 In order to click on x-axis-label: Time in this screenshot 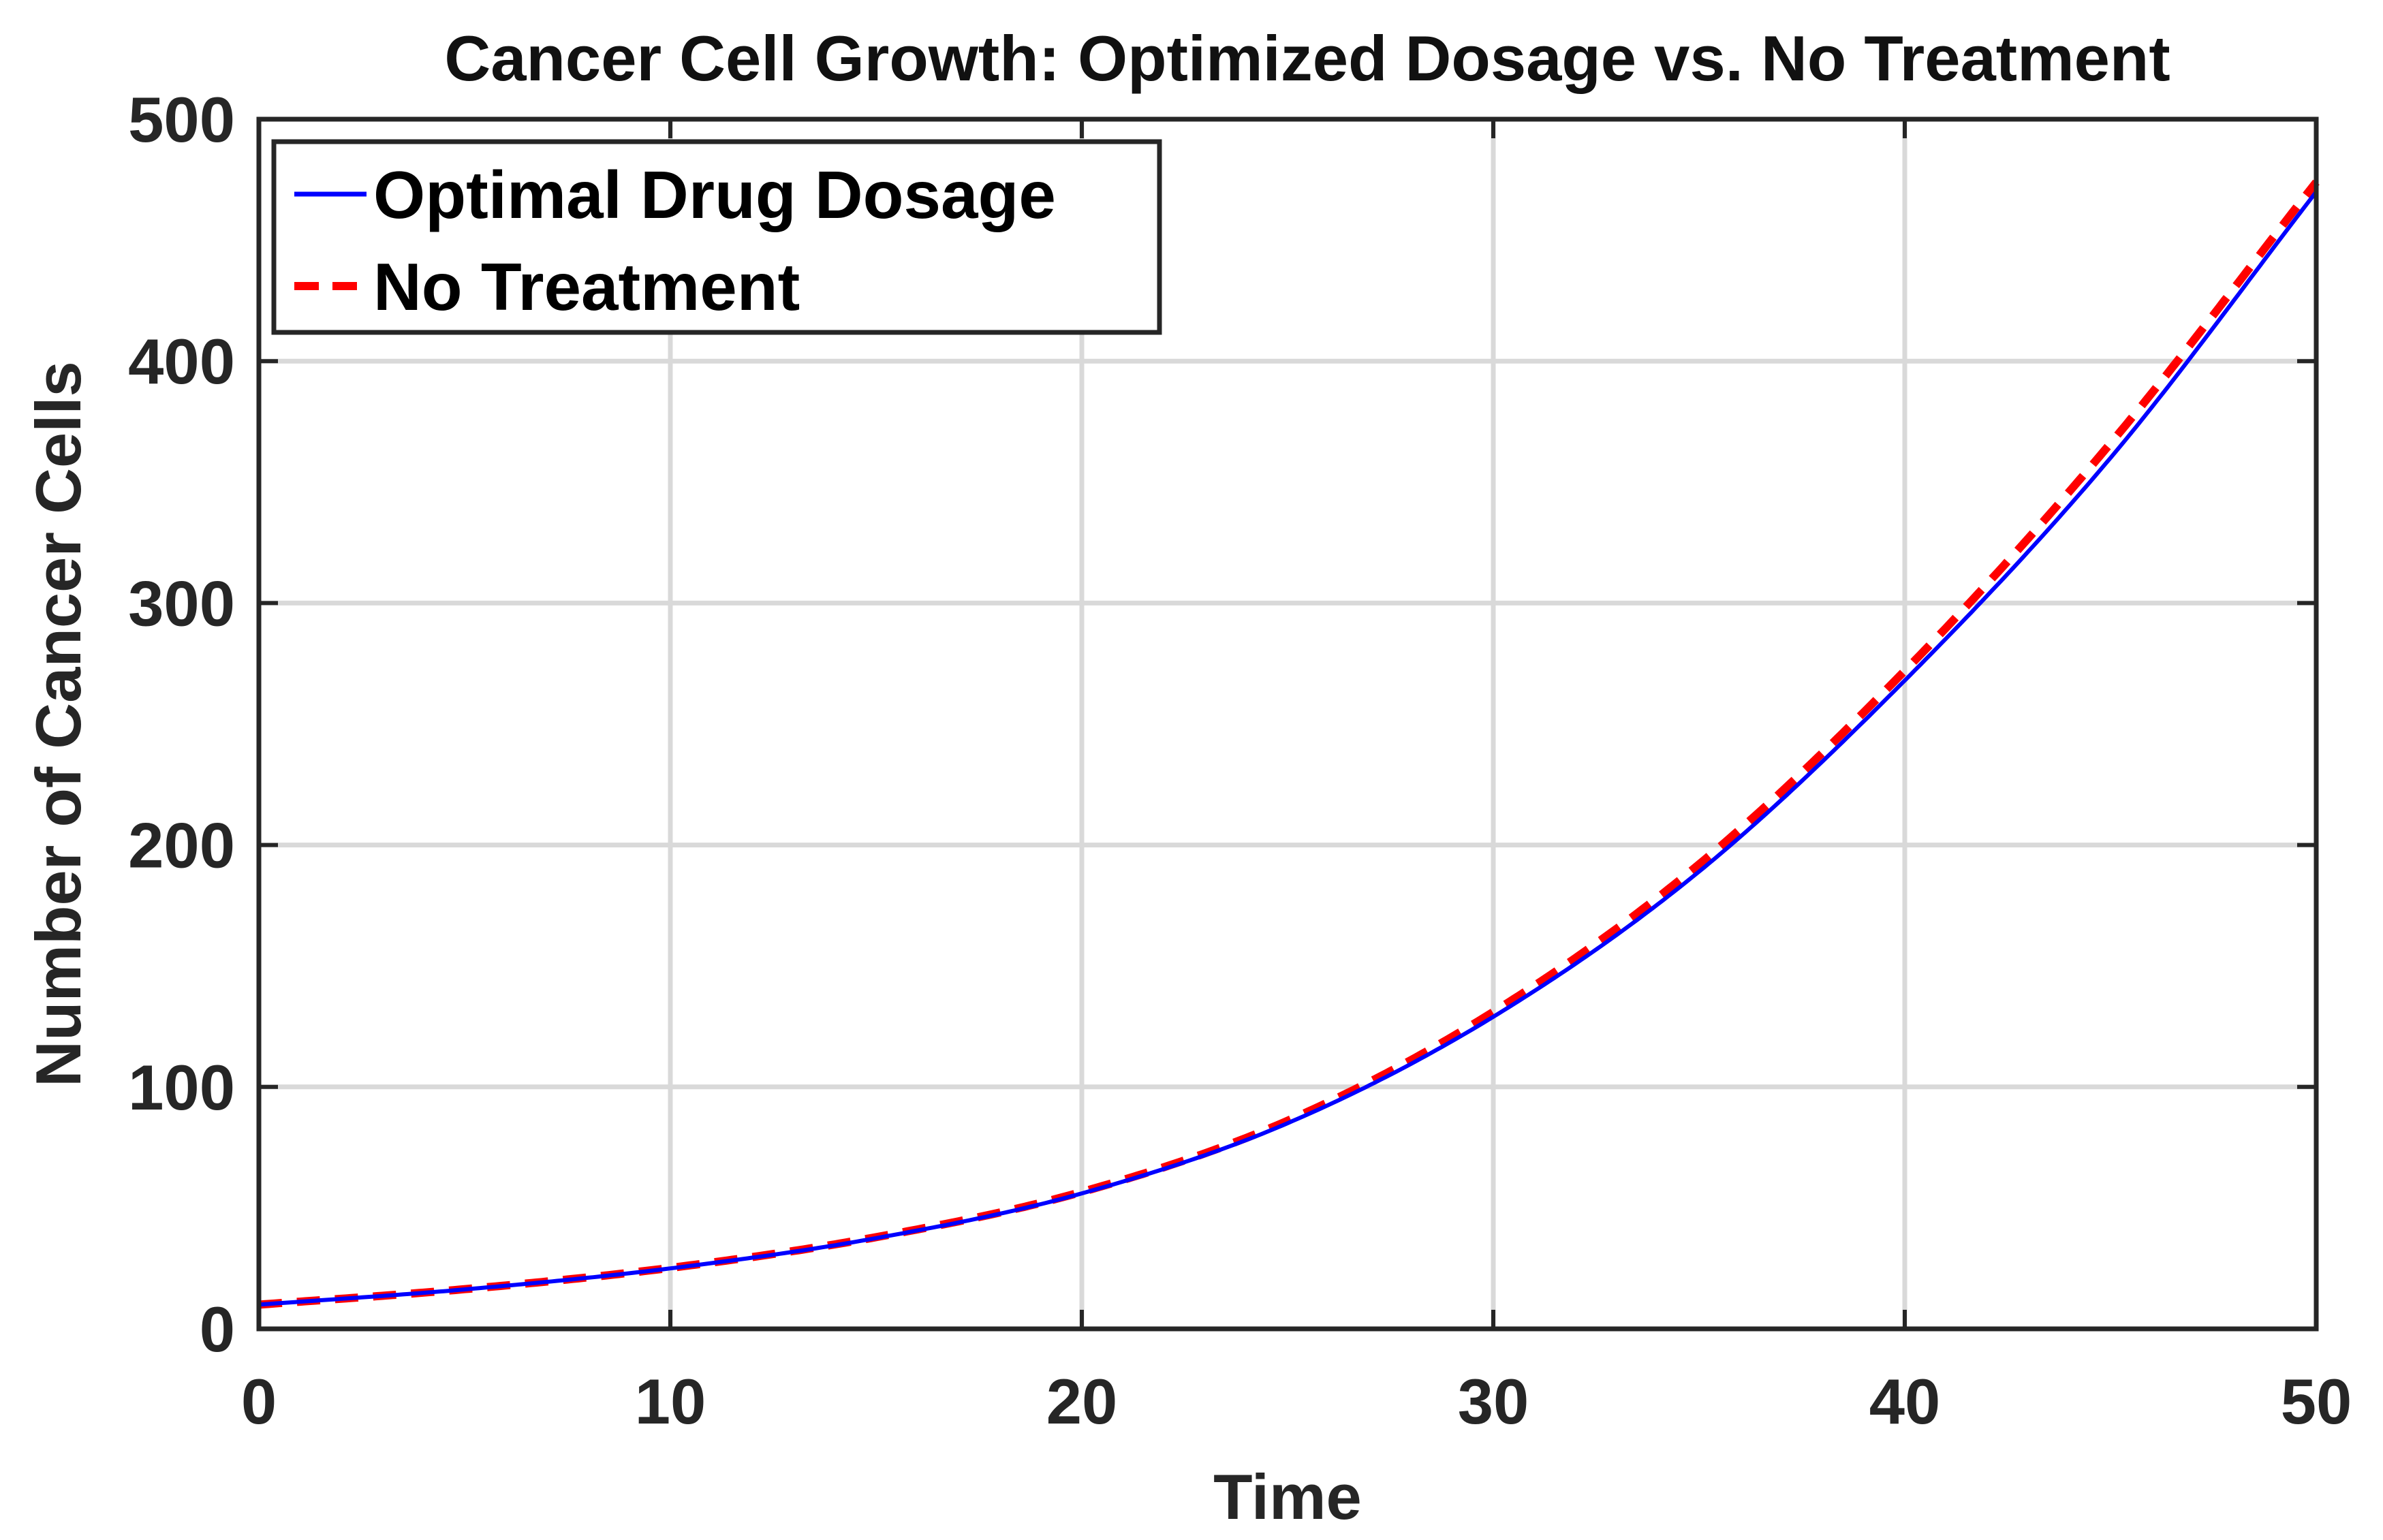, I will do `click(1288, 1497)`.